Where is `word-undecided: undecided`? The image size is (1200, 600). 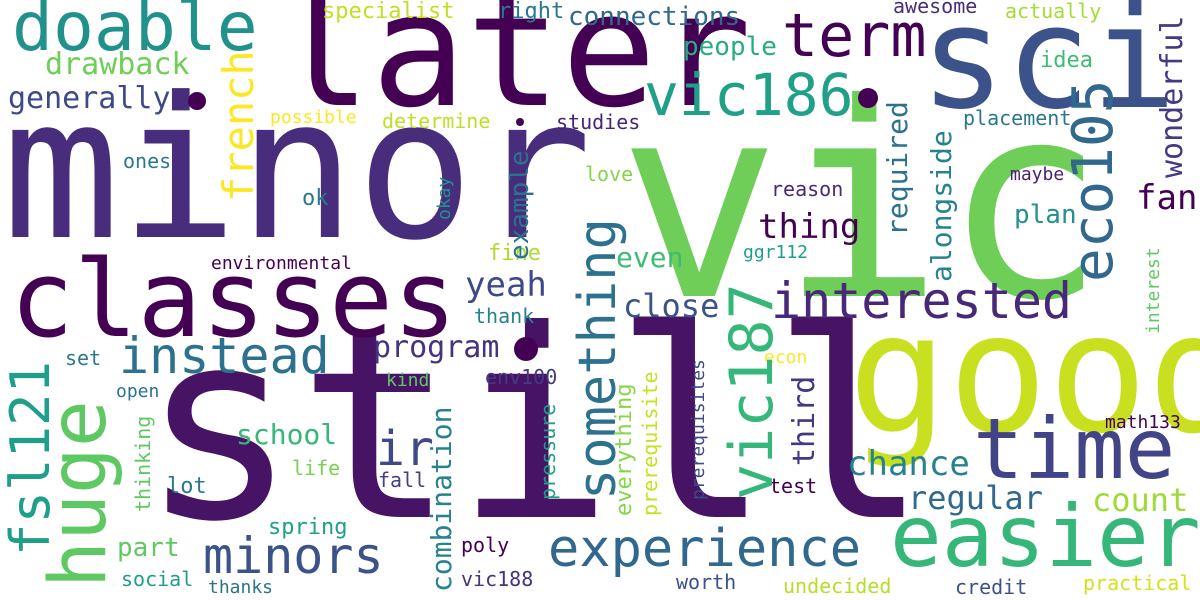 word-undecided: undecided is located at coordinates (837, 586).